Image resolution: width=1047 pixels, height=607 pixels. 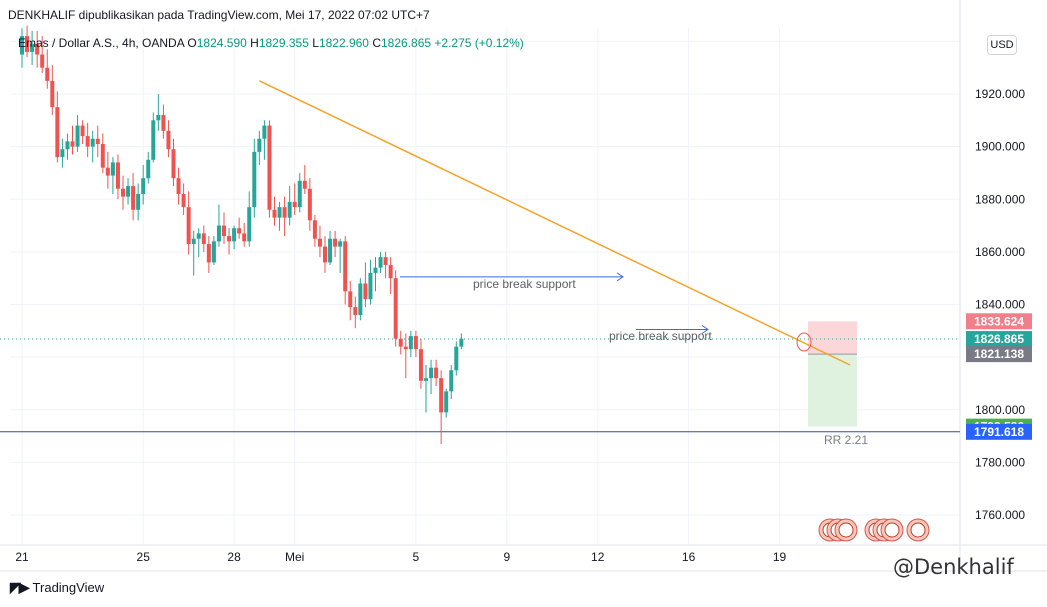 I want to click on x-tick-label: 5, so click(x=416, y=557).